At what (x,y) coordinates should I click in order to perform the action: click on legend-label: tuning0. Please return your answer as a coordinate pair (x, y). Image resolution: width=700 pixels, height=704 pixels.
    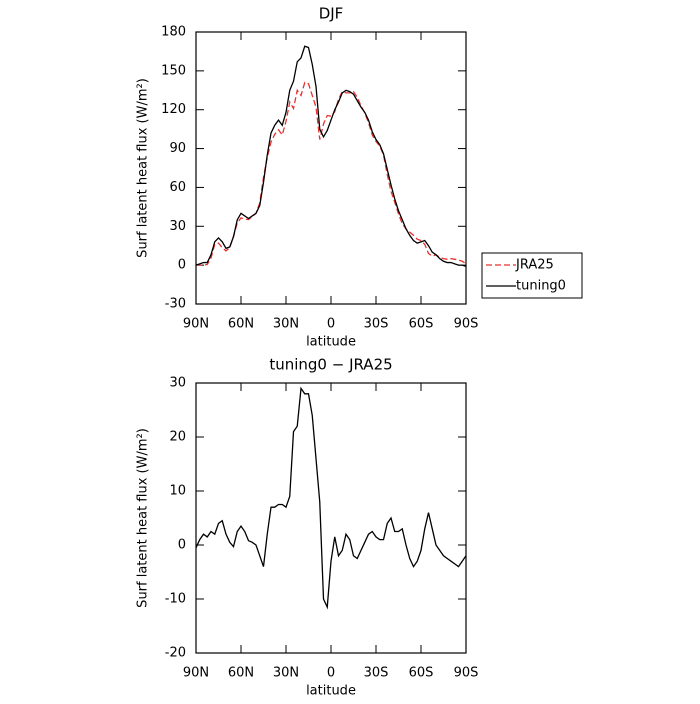
    Looking at the image, I should click on (541, 286).